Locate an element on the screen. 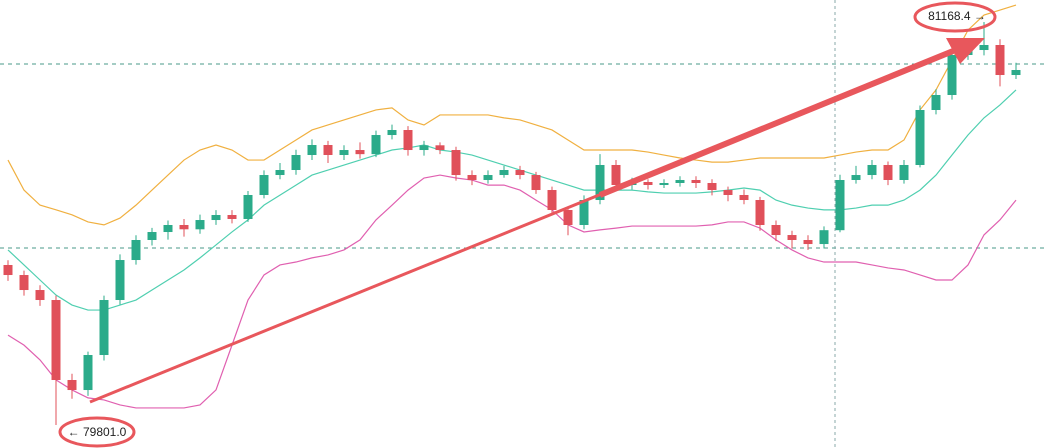 Image resolution: width=1048 pixels, height=448 pixels. highlight-high is located at coordinates (955, 17).